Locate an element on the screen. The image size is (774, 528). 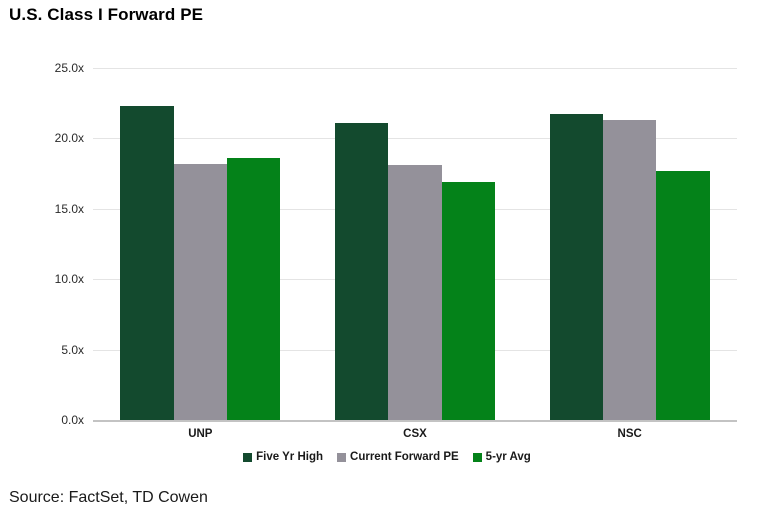
y-tick-label: 5.0x is located at coordinates (72, 349).